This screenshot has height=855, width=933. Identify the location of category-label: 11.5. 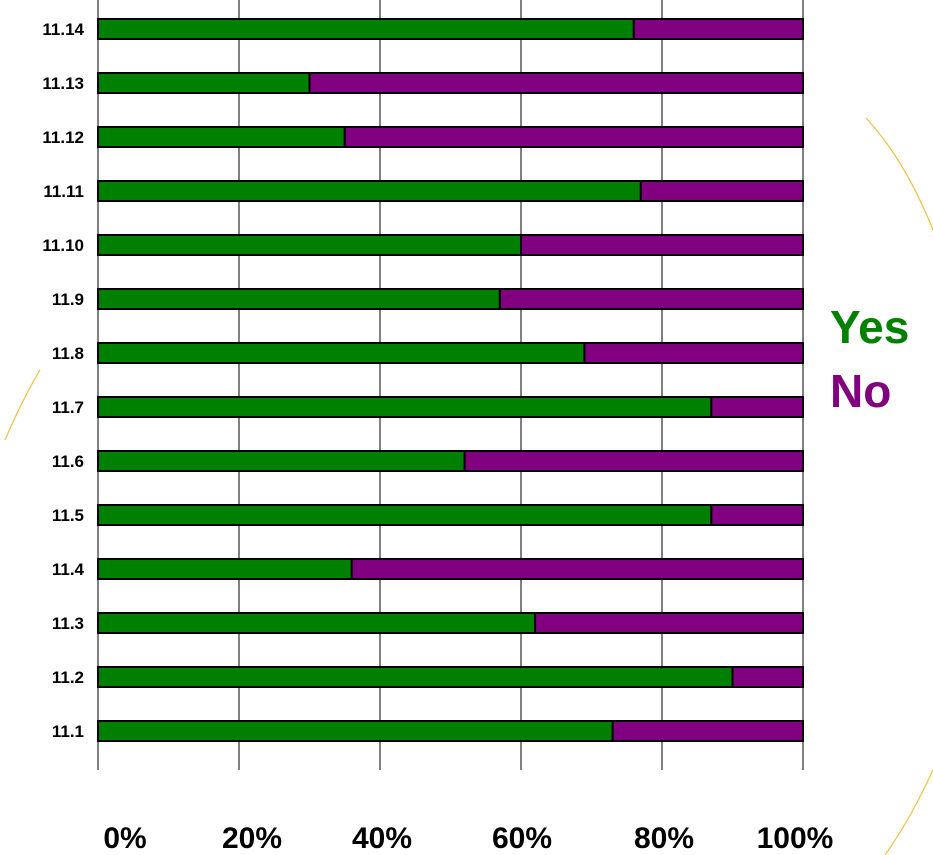
(68, 515).